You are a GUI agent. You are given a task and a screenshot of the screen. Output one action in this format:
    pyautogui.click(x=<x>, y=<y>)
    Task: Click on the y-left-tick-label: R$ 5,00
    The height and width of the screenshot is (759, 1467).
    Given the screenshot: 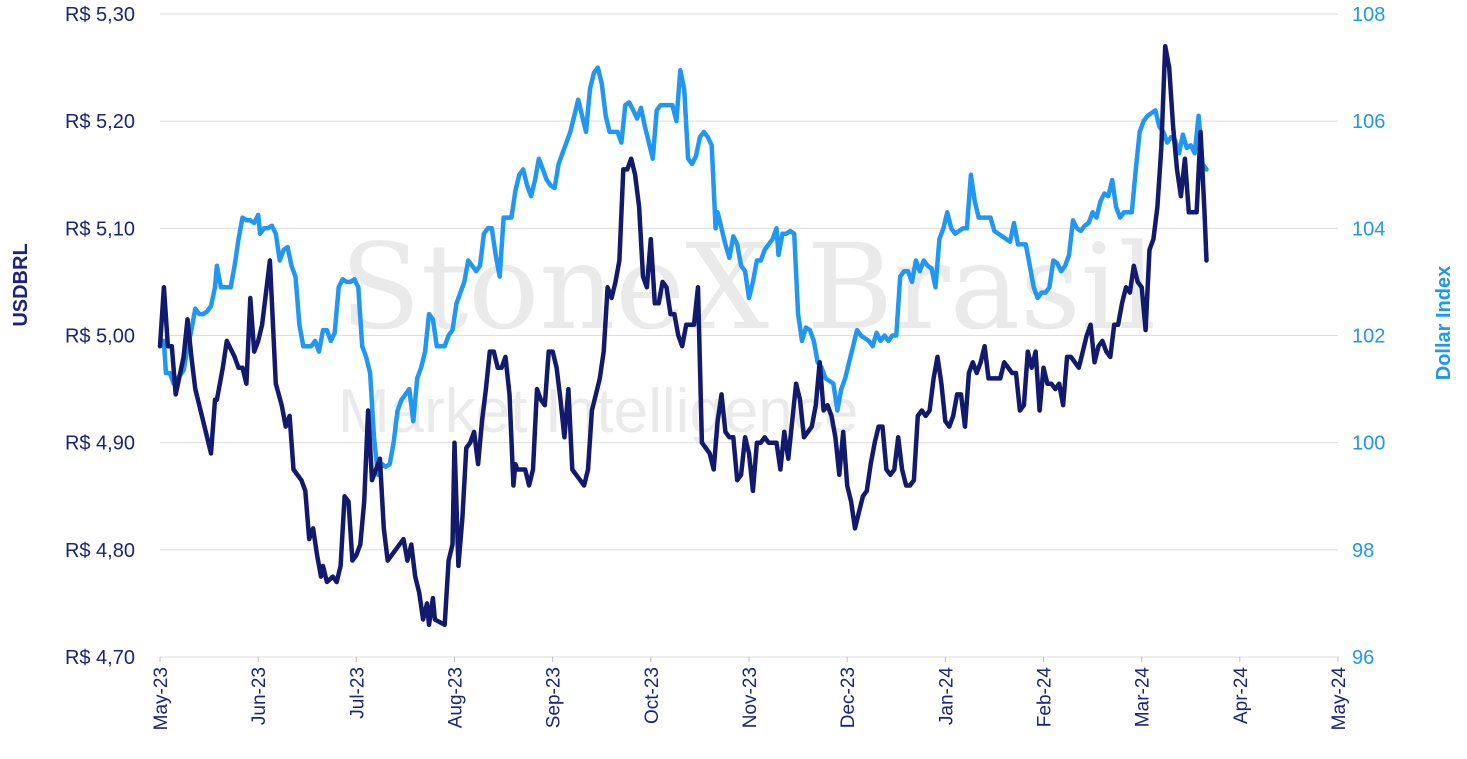 What is the action you would take?
    pyautogui.click(x=100, y=337)
    